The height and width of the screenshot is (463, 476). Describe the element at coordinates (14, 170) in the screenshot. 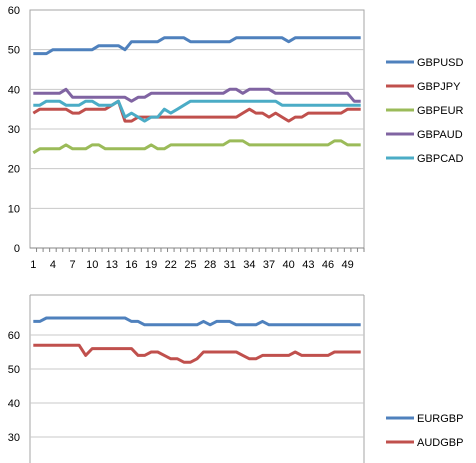

I see `top-y-tick-label-20: 20` at that location.